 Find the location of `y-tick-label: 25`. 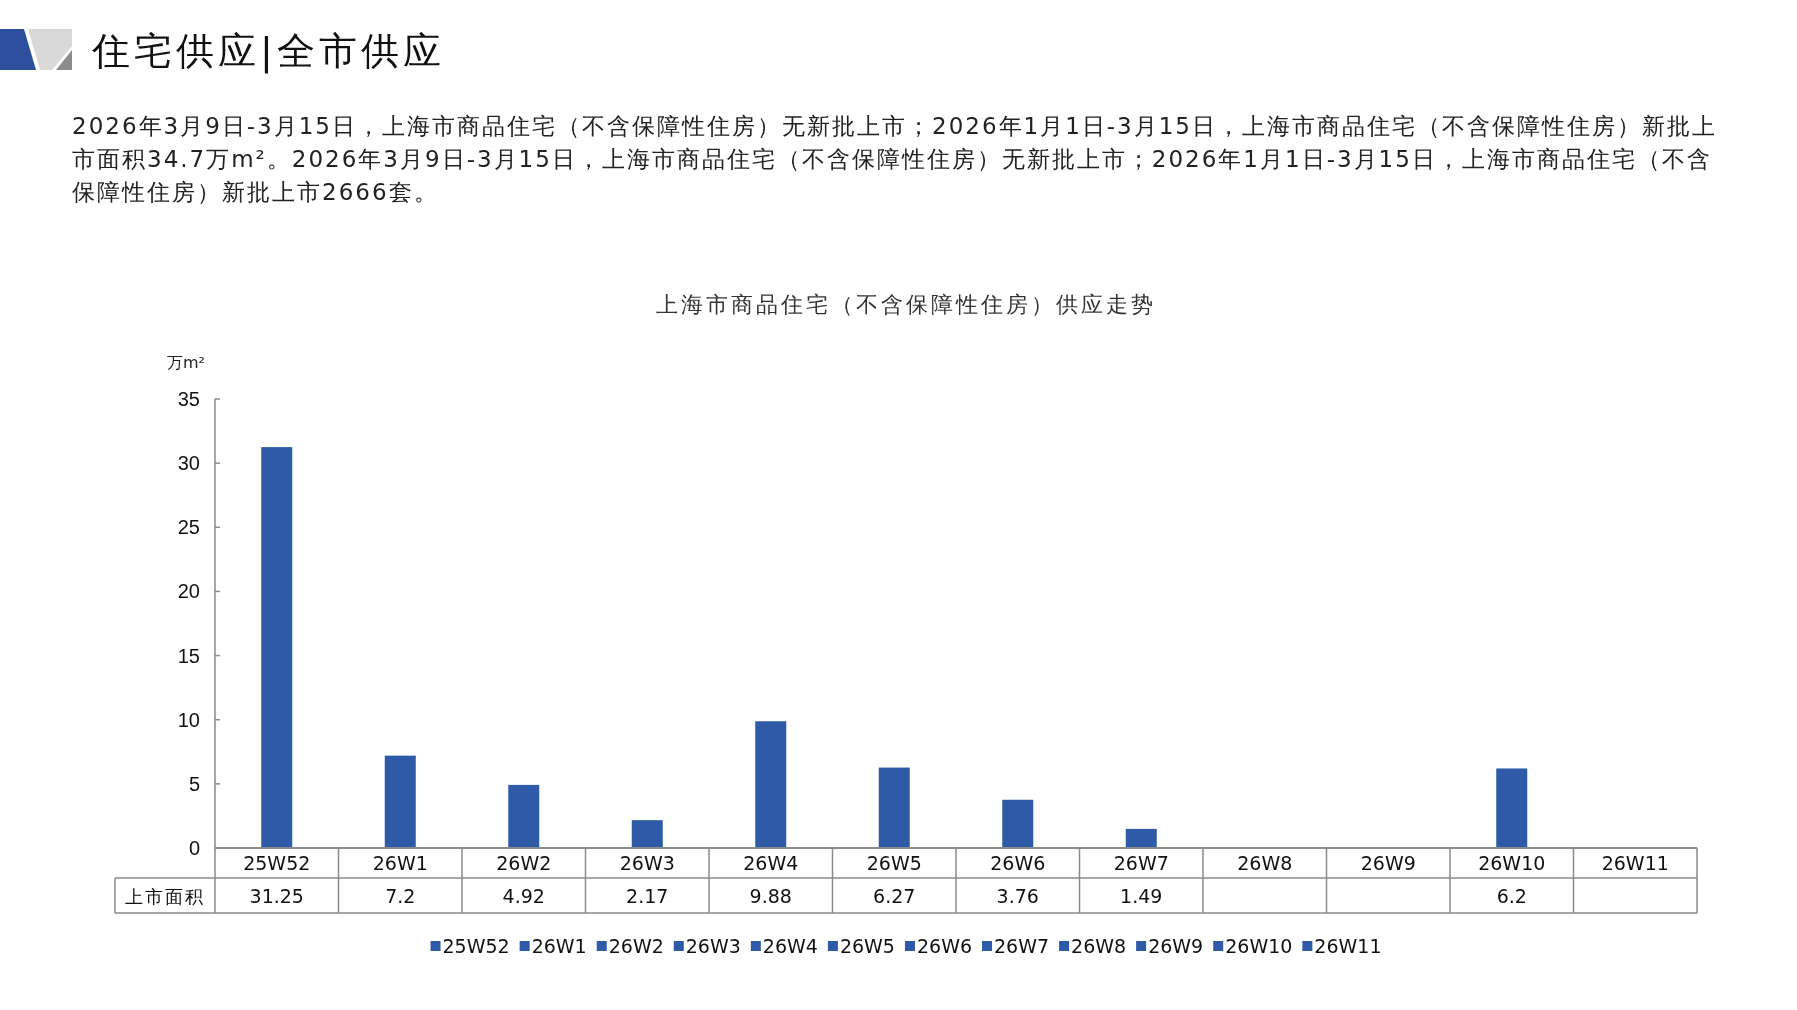

y-tick-label: 25 is located at coordinates (188, 527).